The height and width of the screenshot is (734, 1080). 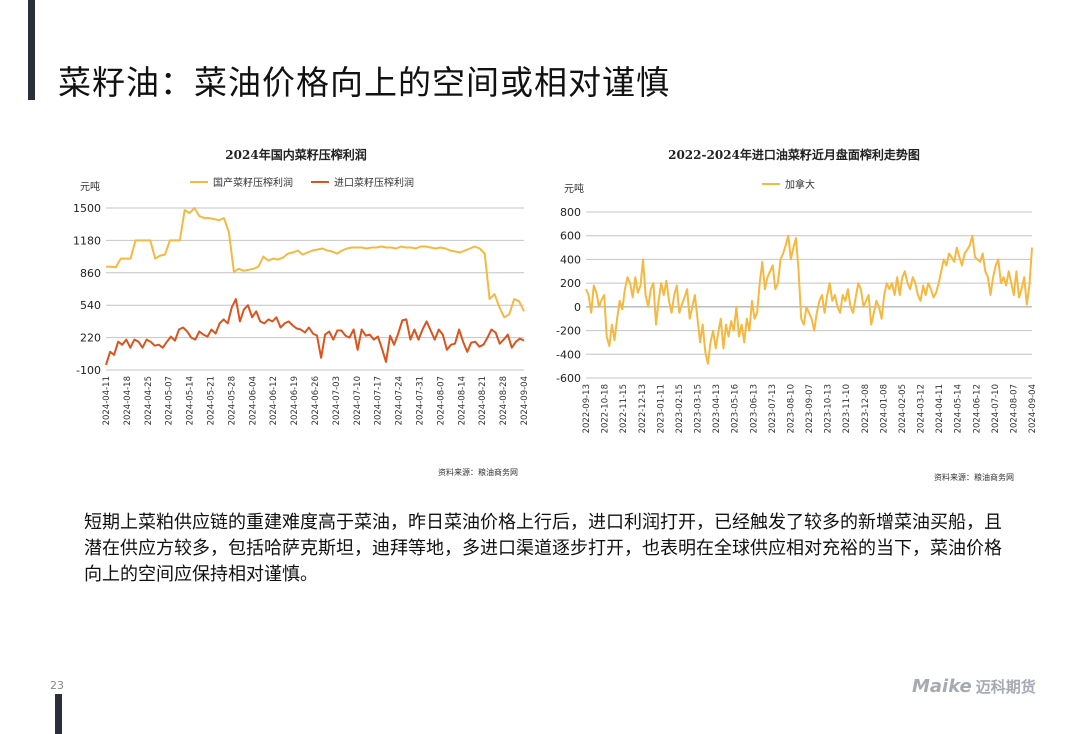 What do you see at coordinates (149, 400) in the screenshot?
I see `x-tick-label: 2024-04-25` at bounding box center [149, 400].